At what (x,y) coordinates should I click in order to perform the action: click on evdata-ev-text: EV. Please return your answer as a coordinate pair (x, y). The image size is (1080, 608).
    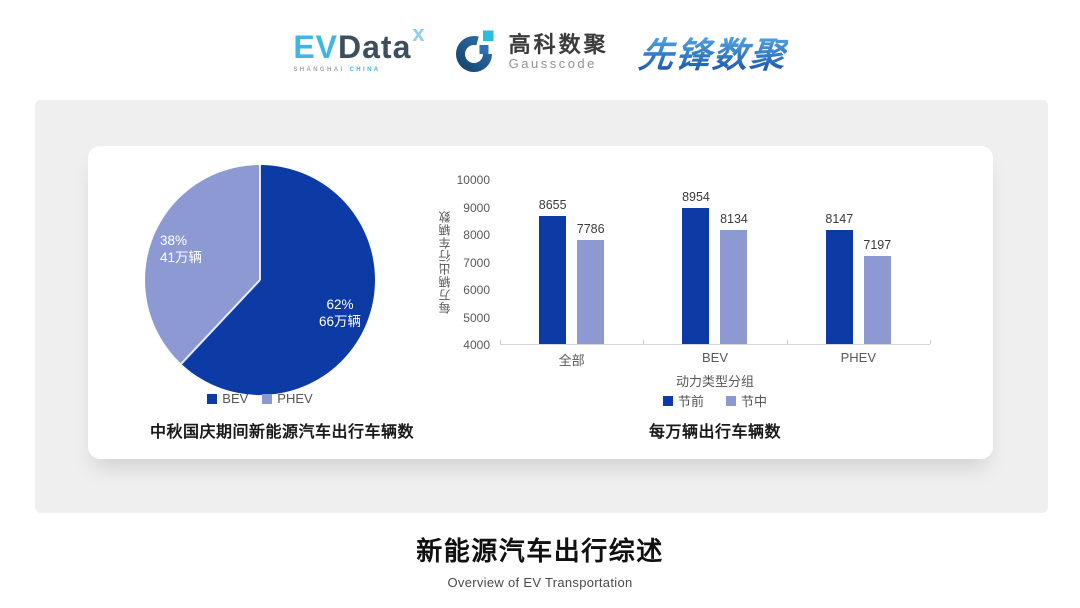
    Looking at the image, I should click on (316, 47).